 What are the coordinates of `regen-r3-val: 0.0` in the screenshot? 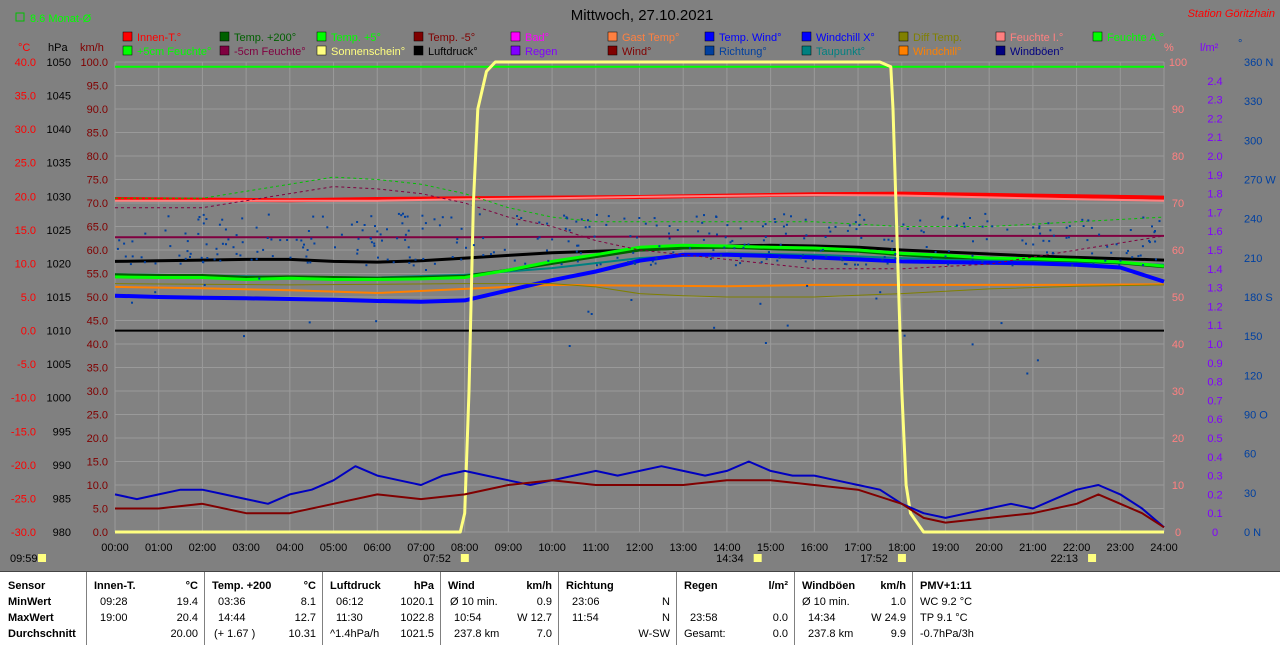 It's located at (780, 634).